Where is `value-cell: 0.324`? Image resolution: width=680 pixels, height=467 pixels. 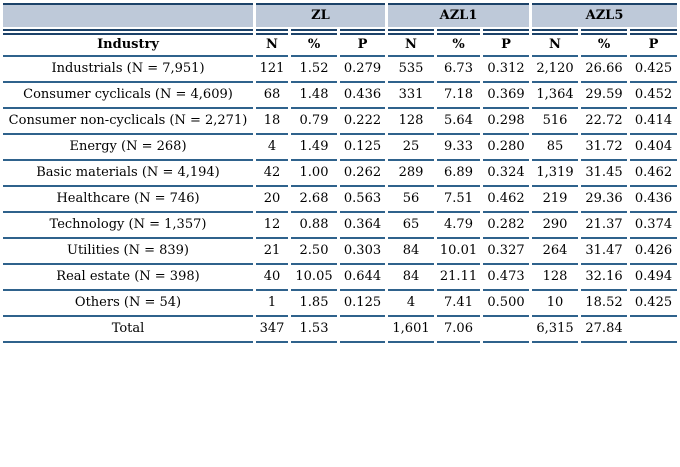
value-cell: 0.324 is located at coordinates (506, 174).